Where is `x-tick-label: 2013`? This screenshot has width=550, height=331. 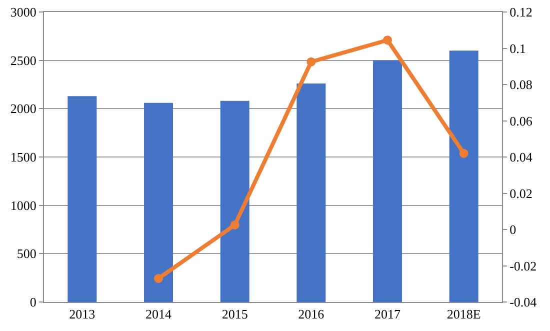 x-tick-label: 2013 is located at coordinates (82, 314).